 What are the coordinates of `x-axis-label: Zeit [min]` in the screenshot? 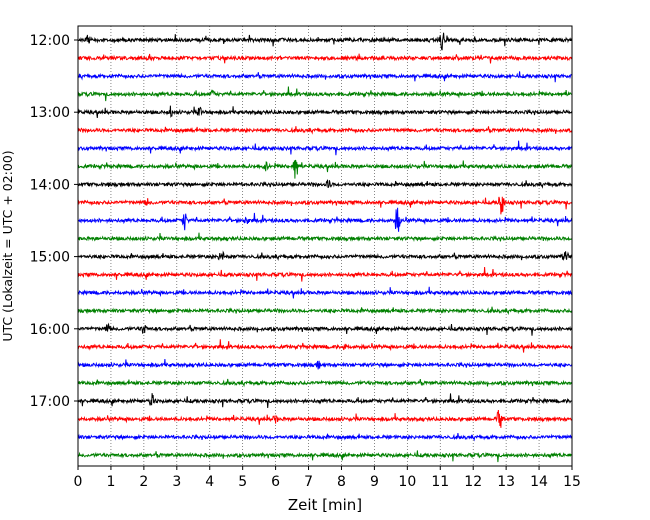 It's located at (325, 505).